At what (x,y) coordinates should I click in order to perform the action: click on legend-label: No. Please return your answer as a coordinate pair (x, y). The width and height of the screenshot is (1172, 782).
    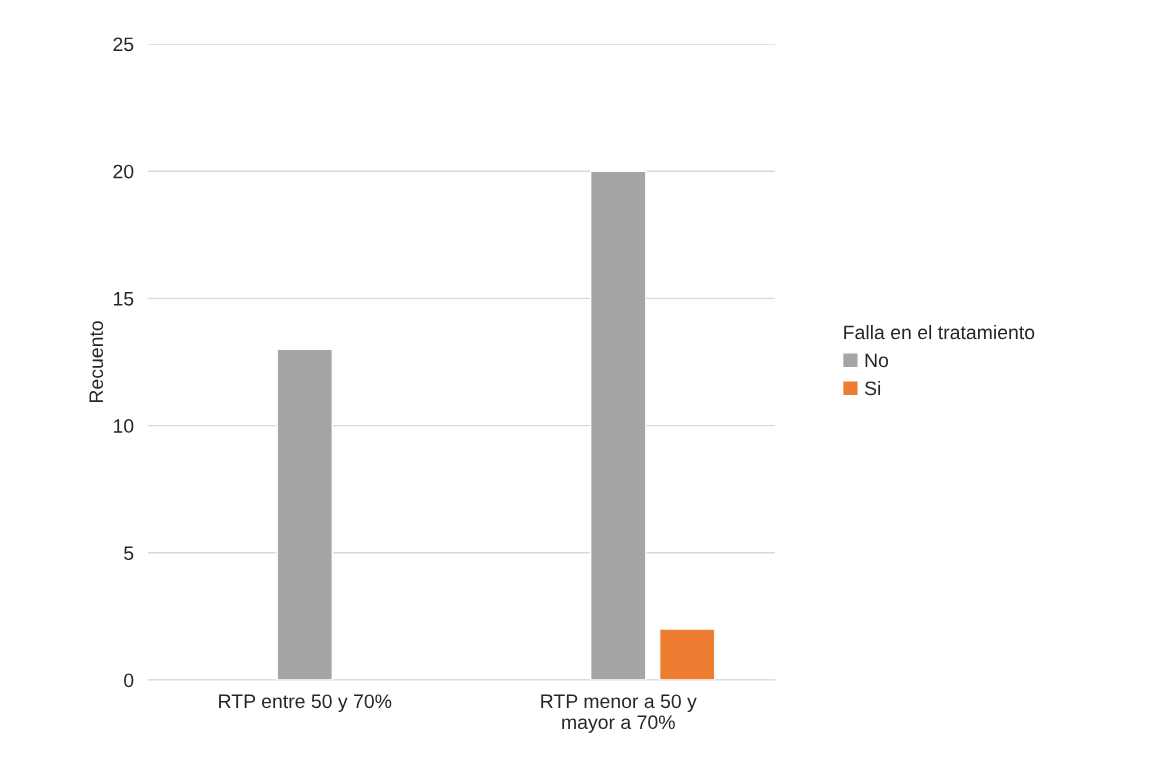
    Looking at the image, I should click on (877, 360).